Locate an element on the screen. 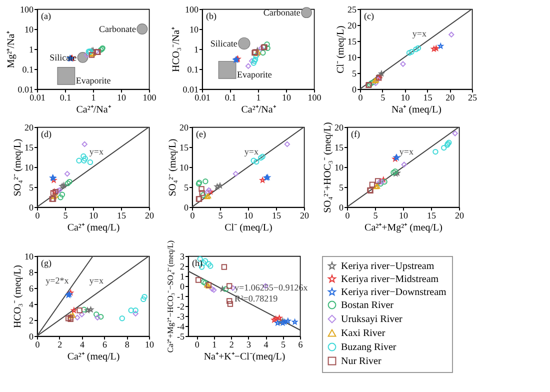 The height and width of the screenshot is (392, 550). legend-label: Keriya river−Downstream is located at coordinates (394, 292).